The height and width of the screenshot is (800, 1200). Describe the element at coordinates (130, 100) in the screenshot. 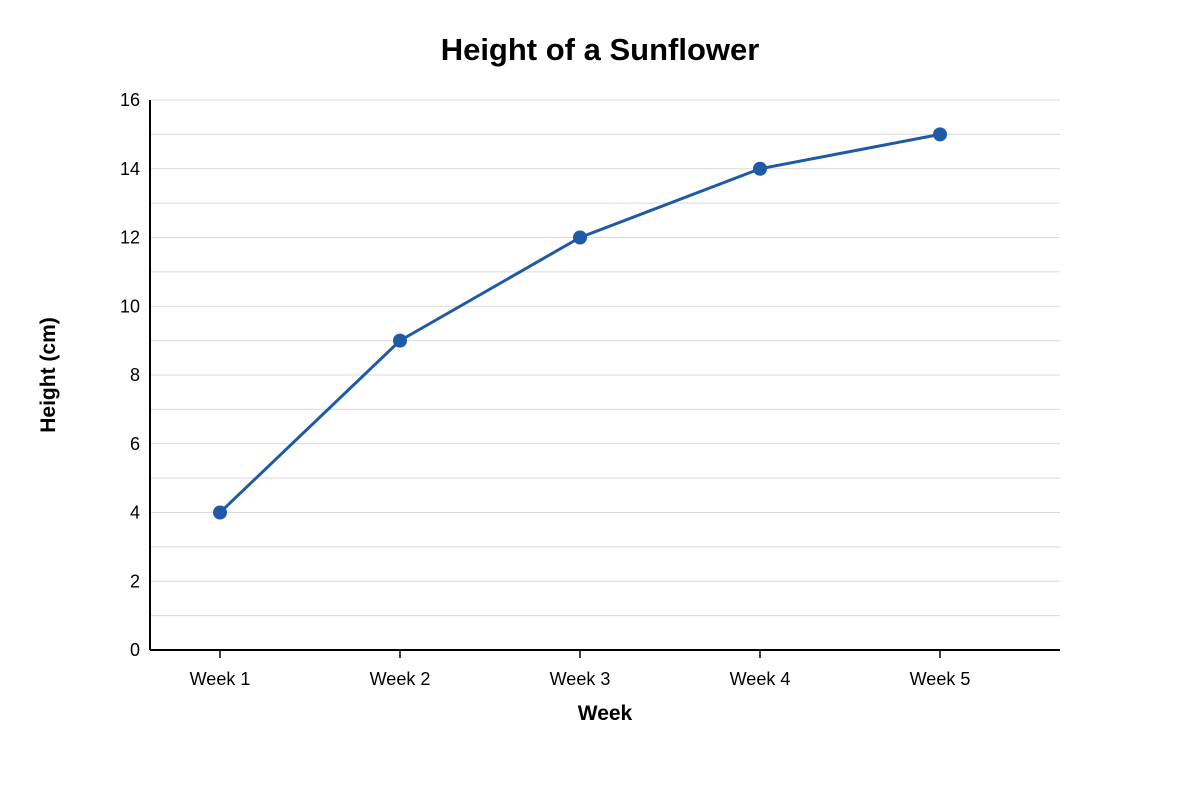

I see `y-tick-label: 16` at that location.